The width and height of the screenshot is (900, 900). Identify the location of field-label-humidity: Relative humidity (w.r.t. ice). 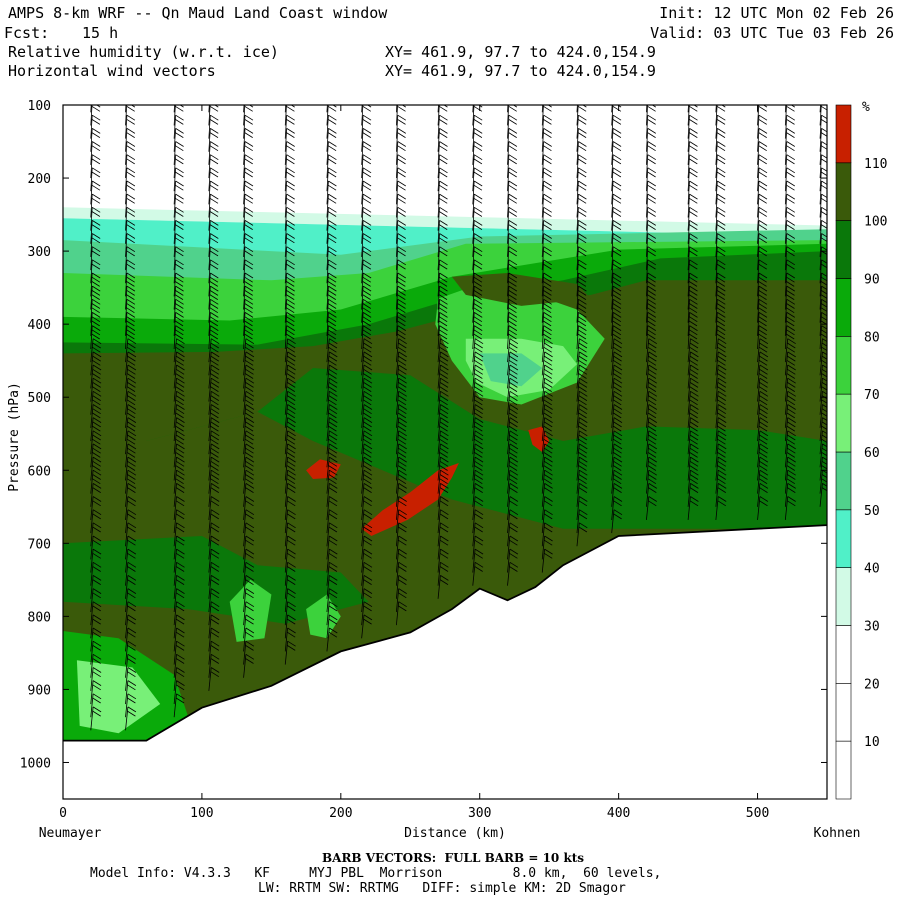
(143, 52).